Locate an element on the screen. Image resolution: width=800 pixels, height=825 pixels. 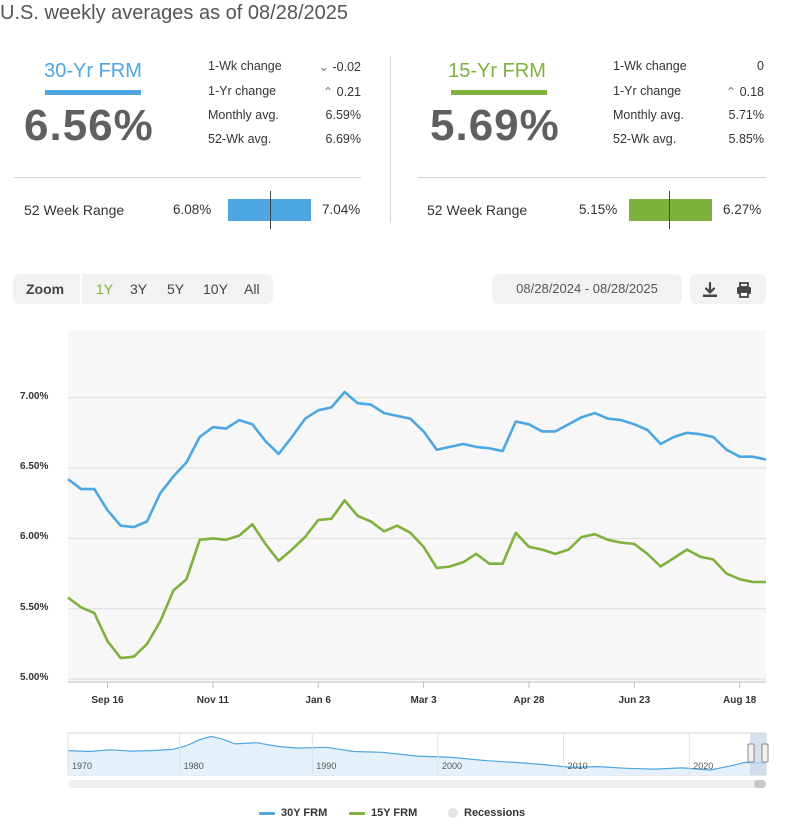
navigator-area is located at coordinates (417, 755).